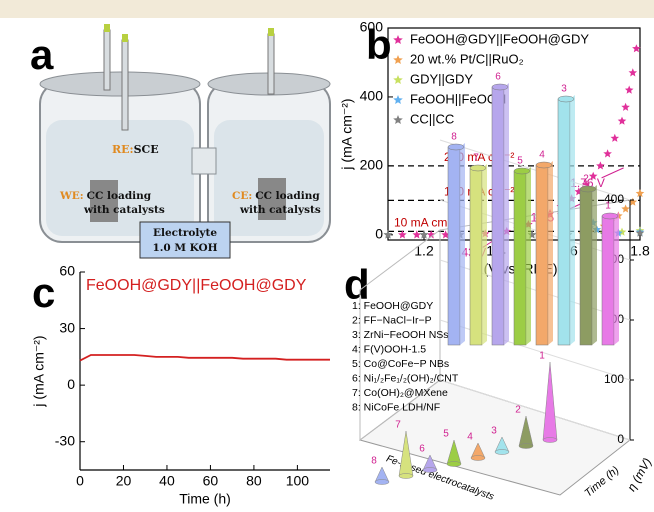 The image size is (654, 512). I want to click on left-lid, so click(120, 84).